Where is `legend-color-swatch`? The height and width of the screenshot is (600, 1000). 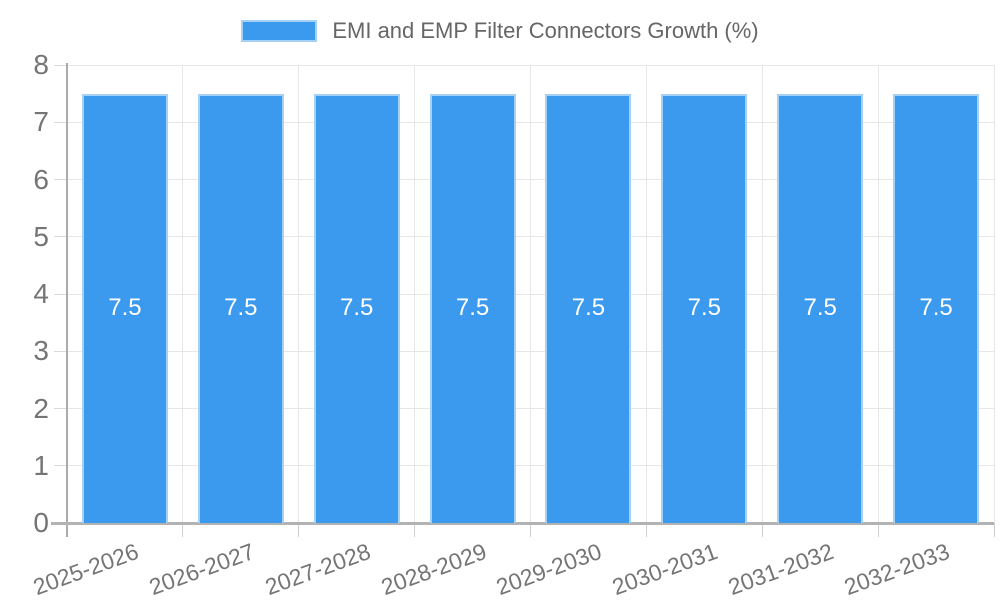
legend-color-swatch is located at coordinates (279, 31).